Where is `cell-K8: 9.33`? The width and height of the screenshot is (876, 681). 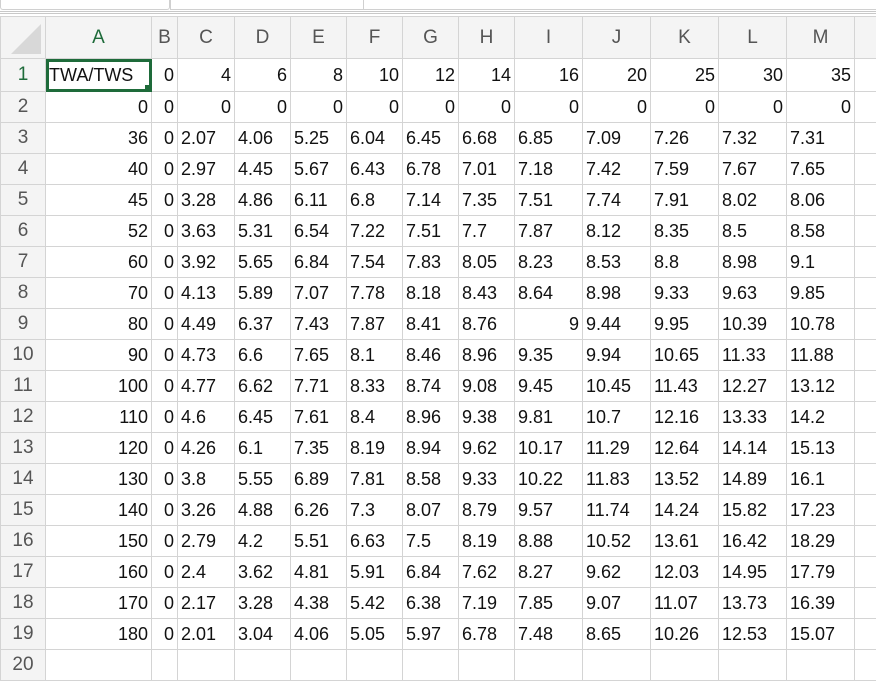 cell-K8: 9.33 is located at coordinates (685, 293).